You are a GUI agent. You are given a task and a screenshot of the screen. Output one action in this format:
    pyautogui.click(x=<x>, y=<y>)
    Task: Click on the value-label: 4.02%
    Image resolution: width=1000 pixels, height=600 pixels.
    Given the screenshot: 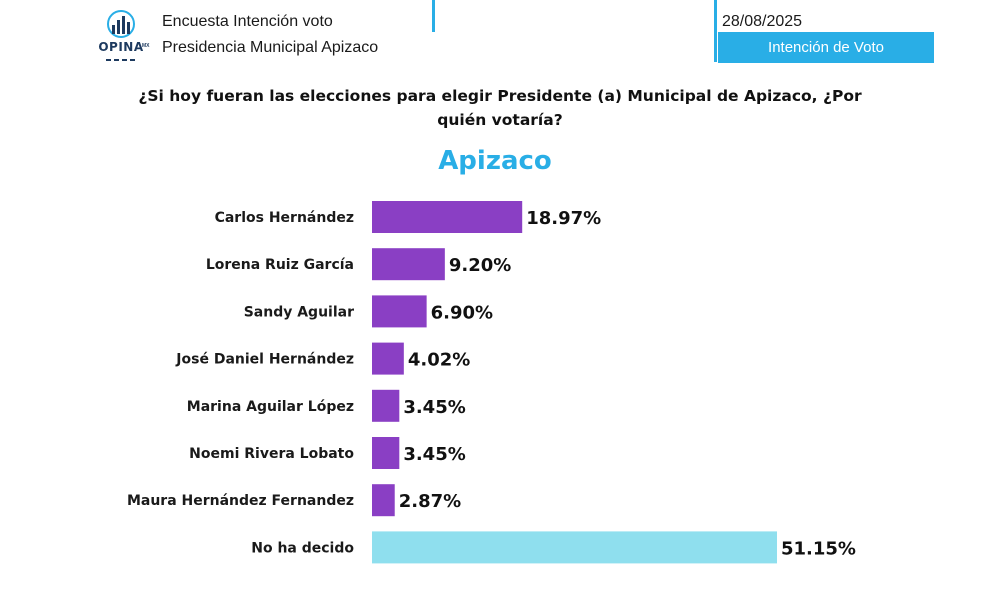 What is the action you would take?
    pyautogui.click(x=439, y=360)
    